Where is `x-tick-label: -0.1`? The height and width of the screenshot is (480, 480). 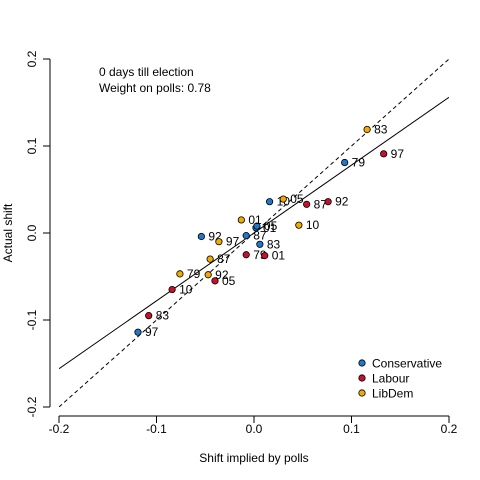 x-tick-label: -0.1 is located at coordinates (156, 429).